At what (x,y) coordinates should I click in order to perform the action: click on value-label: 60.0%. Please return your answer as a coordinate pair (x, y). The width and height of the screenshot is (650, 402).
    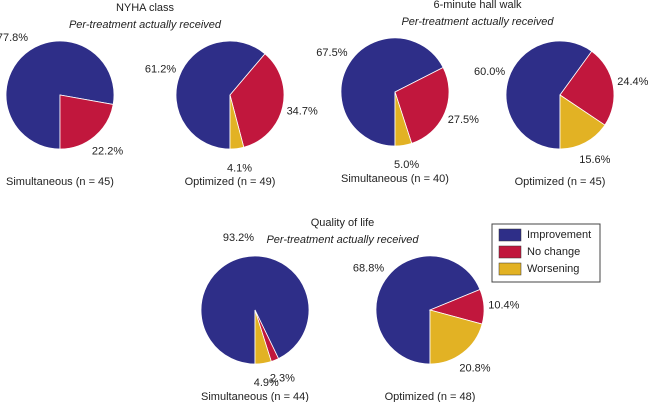
    Looking at the image, I should click on (489, 72).